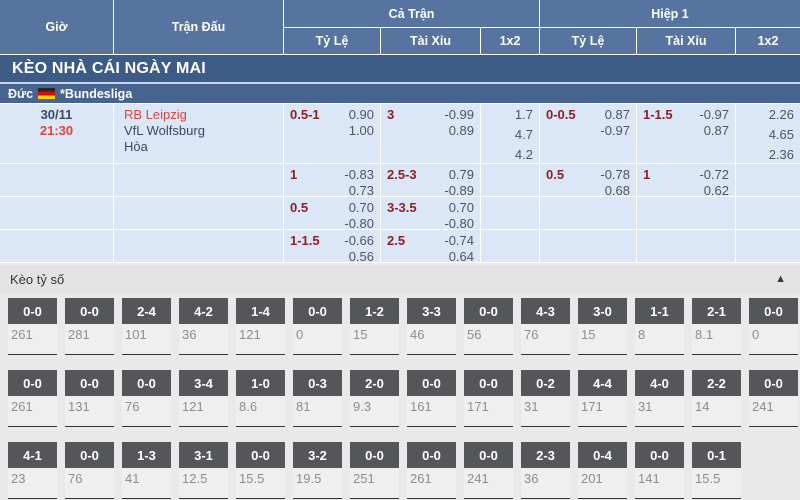 Image resolution: width=800 pixels, height=500 pixels. Describe the element at coordinates (545, 311) in the screenshot. I see `score-badge: 4-3` at that location.